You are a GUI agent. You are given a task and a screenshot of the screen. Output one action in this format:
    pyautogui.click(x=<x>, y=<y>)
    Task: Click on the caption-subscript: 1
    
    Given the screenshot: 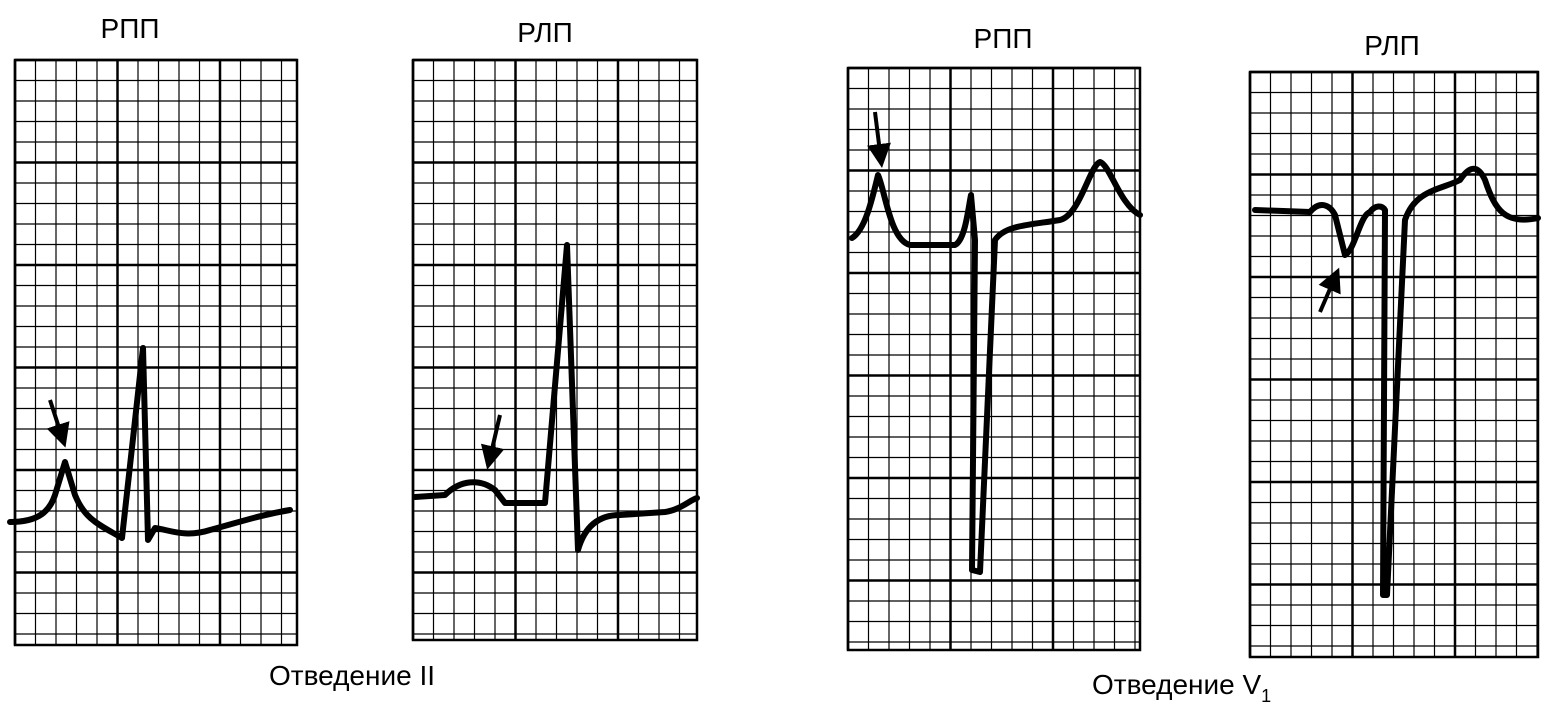 What is the action you would take?
    pyautogui.click(x=1266, y=696)
    